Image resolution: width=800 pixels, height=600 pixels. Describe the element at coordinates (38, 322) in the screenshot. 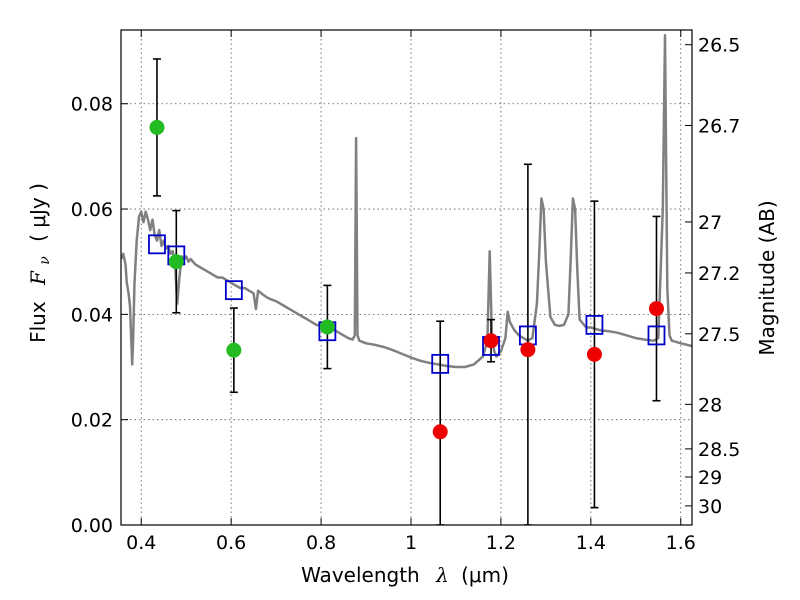

I see `y-axis-label: Flux` at that location.